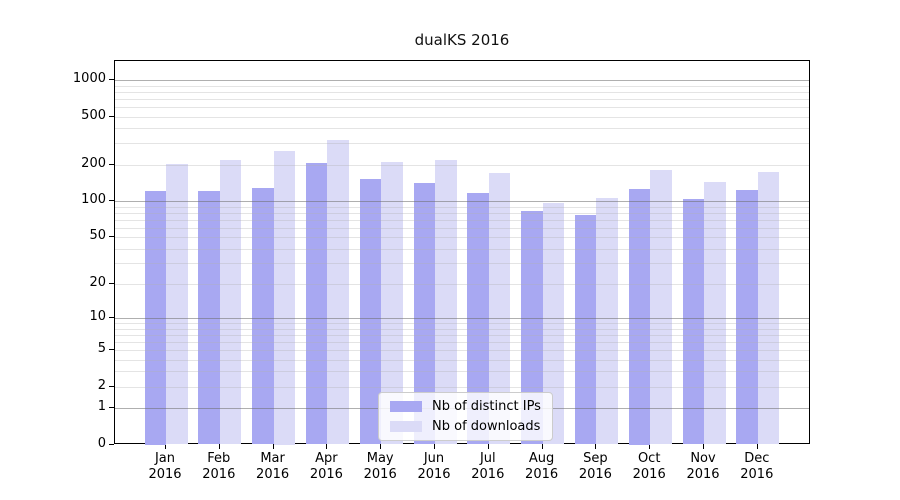  I want to click on x-tick-label: Aug 2016, so click(542, 466).